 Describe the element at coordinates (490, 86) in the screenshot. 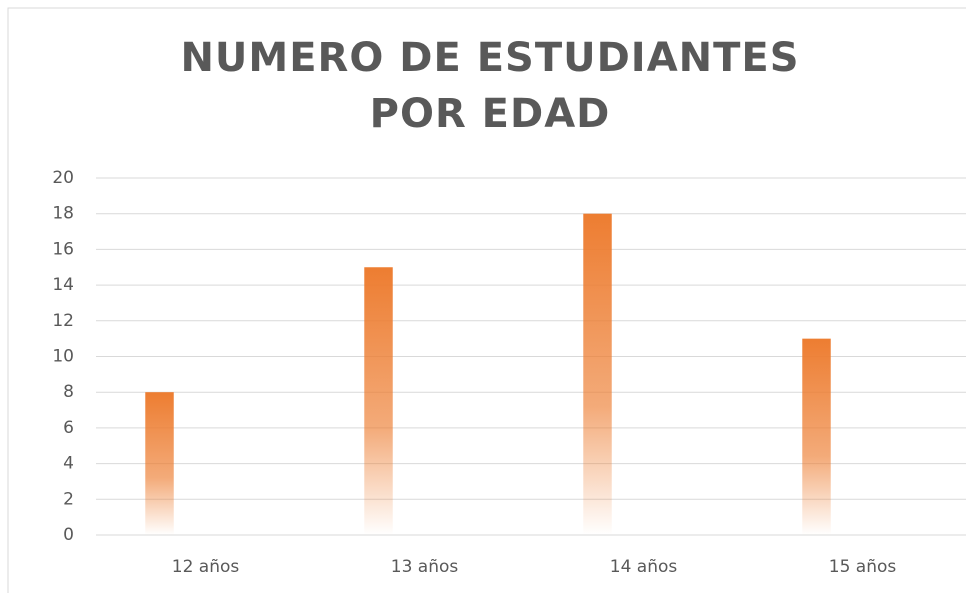

I see `chart-title: NUMERO DE ESTUDIANTES POR EDAD` at that location.